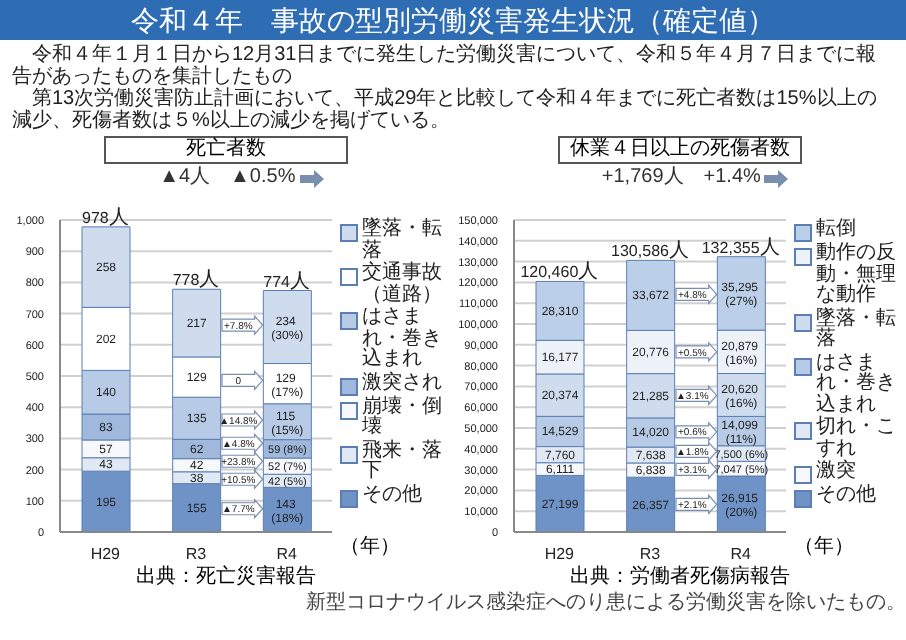 Image resolution: width=906 pixels, height=640 pixels. I want to click on total-label: 130,586人, so click(650, 251).